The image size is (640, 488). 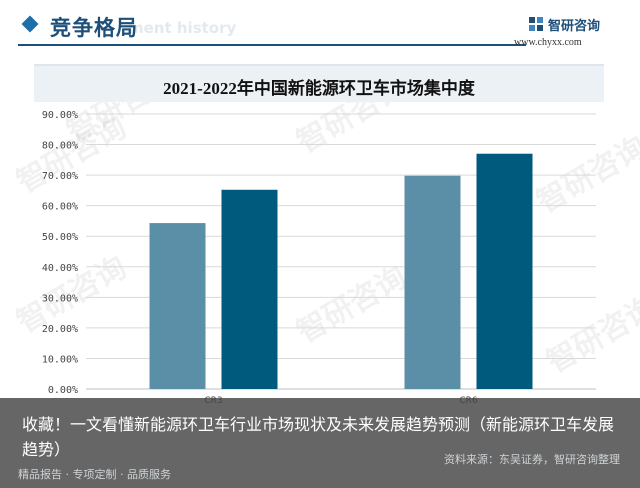 I want to click on y-tick-label: 10.00%, so click(x=60, y=359).